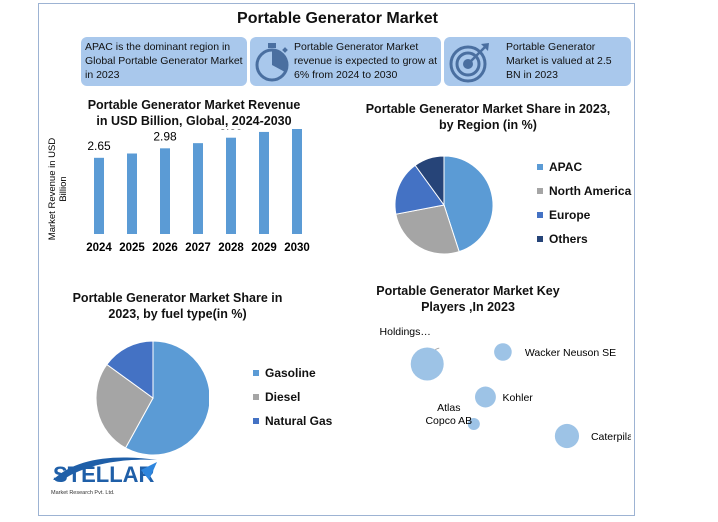 The image size is (718, 522). What do you see at coordinates (58, 189) in the screenshot?
I see `bar-y-axis-label: Market Revenue in USDBillion` at bounding box center [58, 189].